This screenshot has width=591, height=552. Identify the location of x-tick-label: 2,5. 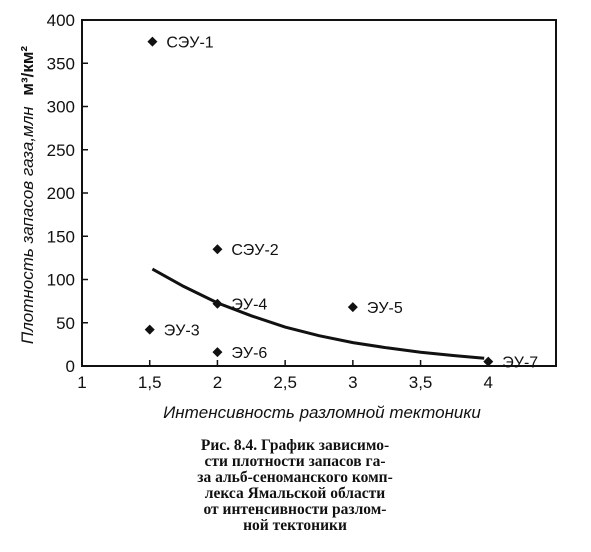
(285, 382).